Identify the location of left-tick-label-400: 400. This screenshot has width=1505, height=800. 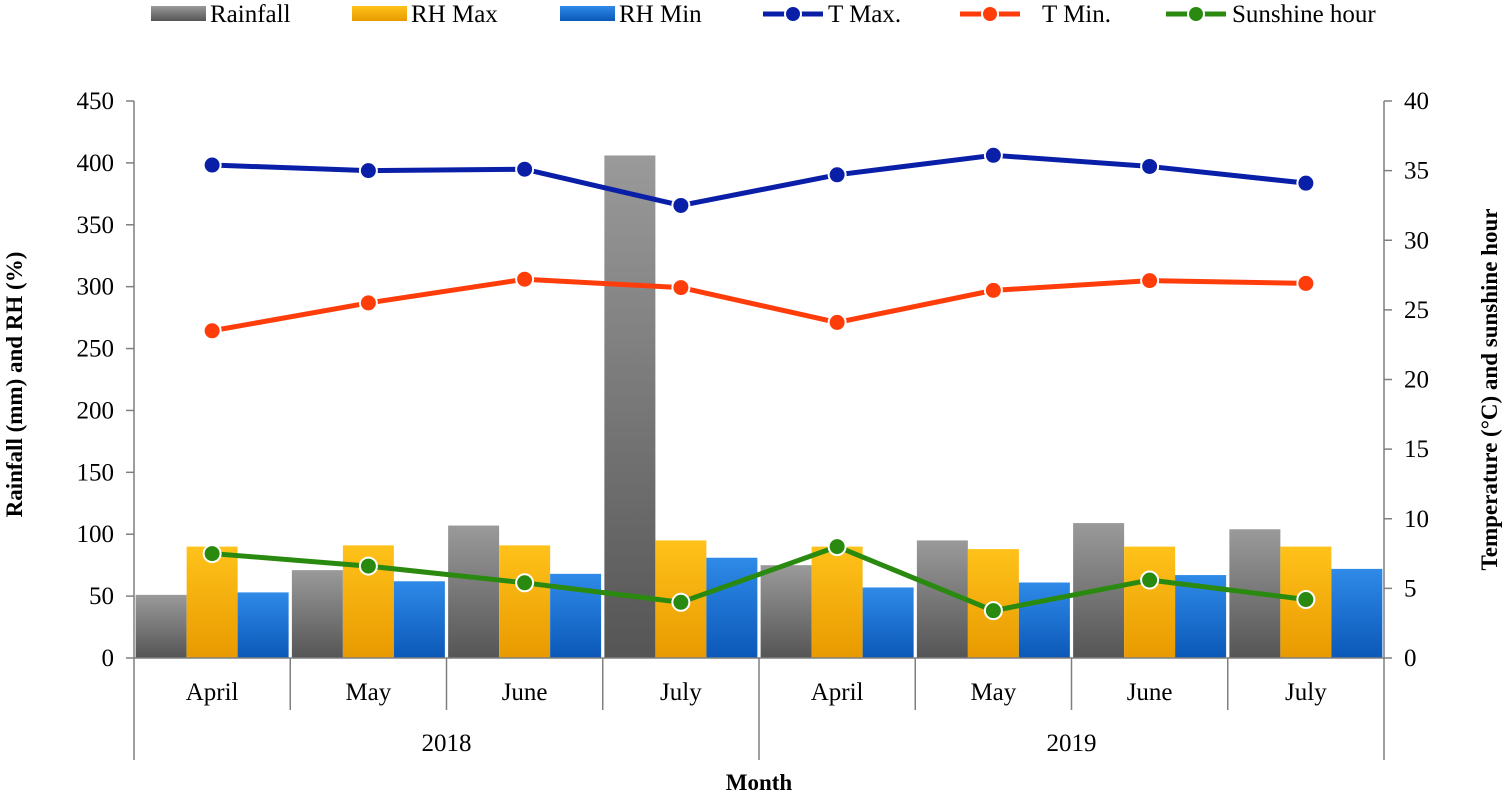
(96, 163).